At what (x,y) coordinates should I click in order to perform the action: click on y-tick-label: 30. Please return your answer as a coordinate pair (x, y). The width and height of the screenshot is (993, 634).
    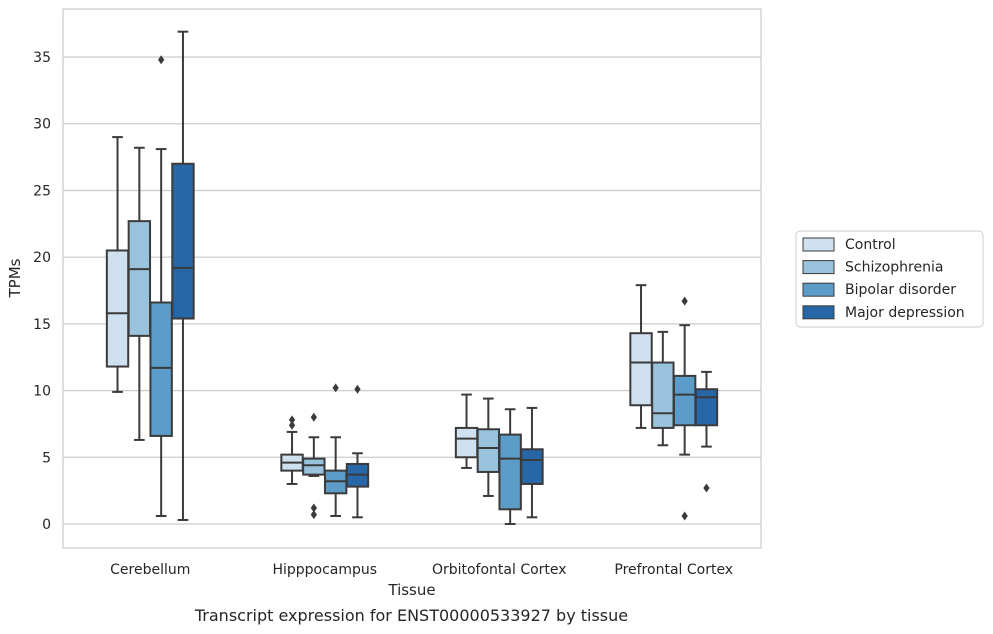
    Looking at the image, I should click on (42, 125).